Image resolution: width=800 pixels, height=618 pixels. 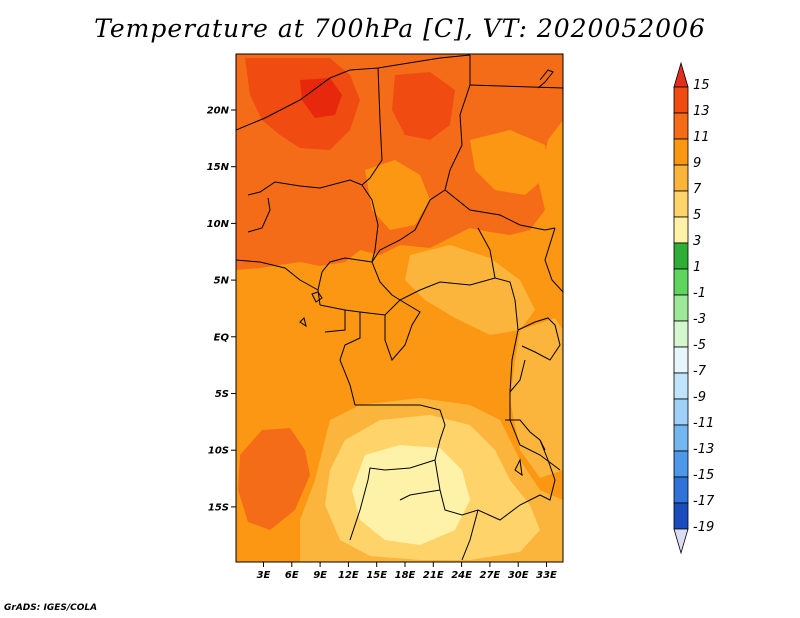 I want to click on colorbar-label: -5, so click(x=699, y=345).